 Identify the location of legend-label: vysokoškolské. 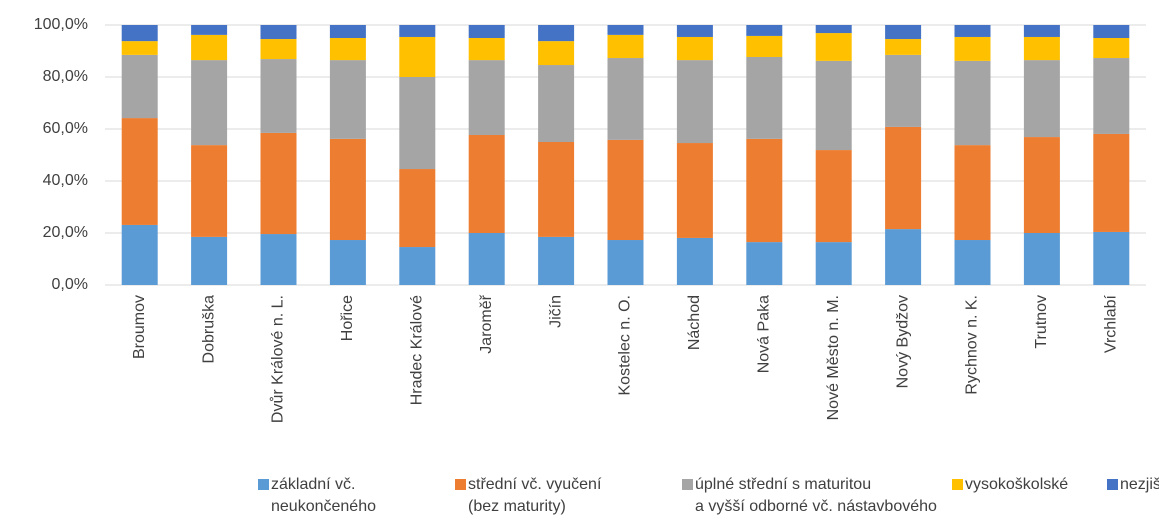
(1017, 484).